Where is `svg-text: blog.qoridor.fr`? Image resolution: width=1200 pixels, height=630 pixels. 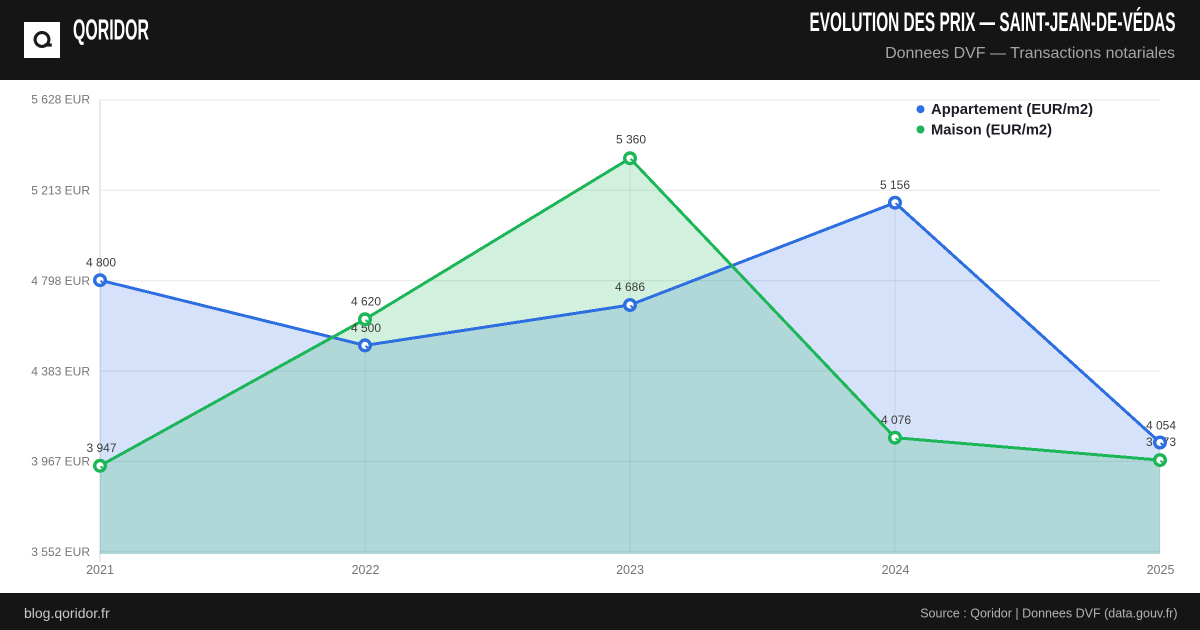 svg-text: blog.qoridor.fr is located at coordinates (67, 613).